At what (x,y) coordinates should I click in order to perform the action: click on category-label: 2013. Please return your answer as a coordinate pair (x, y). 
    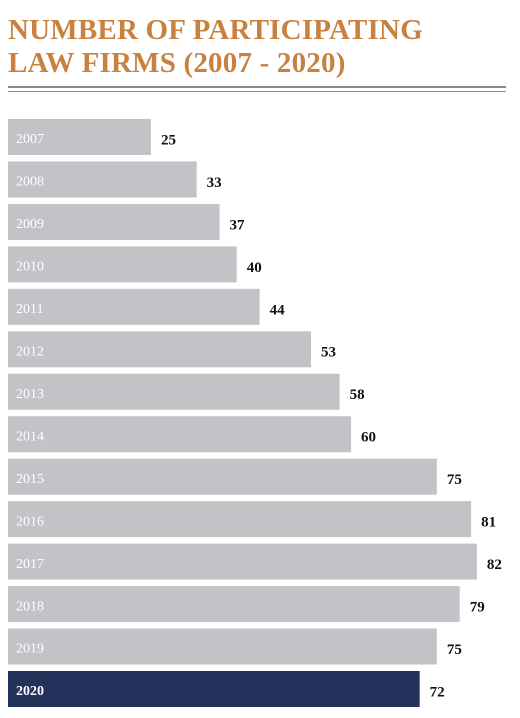
    Looking at the image, I should click on (30, 394).